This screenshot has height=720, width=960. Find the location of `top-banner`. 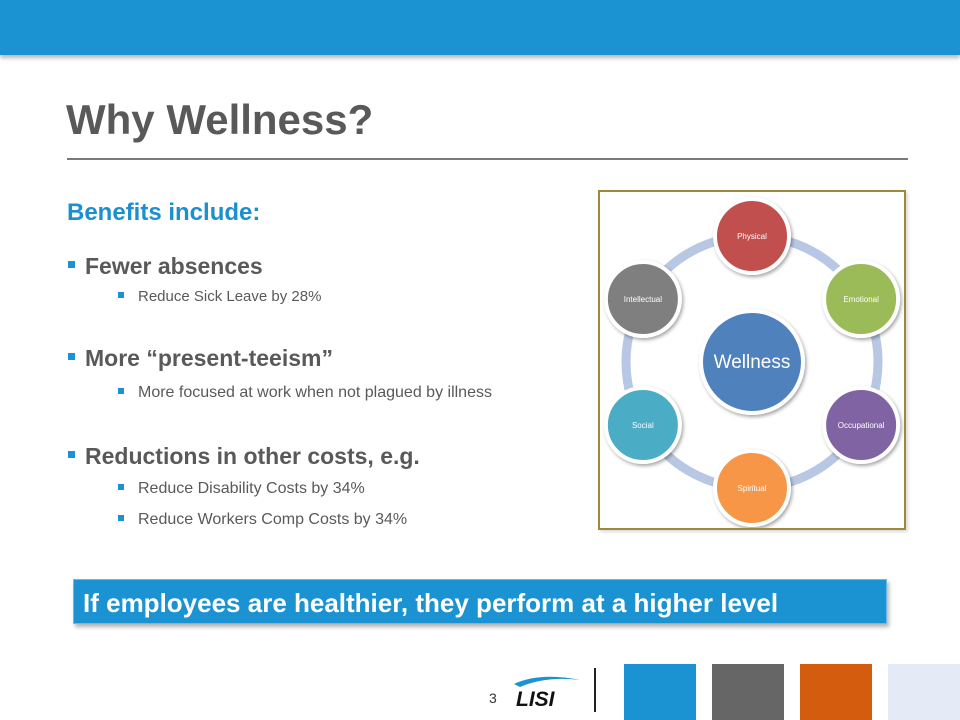

top-banner is located at coordinates (480, 27).